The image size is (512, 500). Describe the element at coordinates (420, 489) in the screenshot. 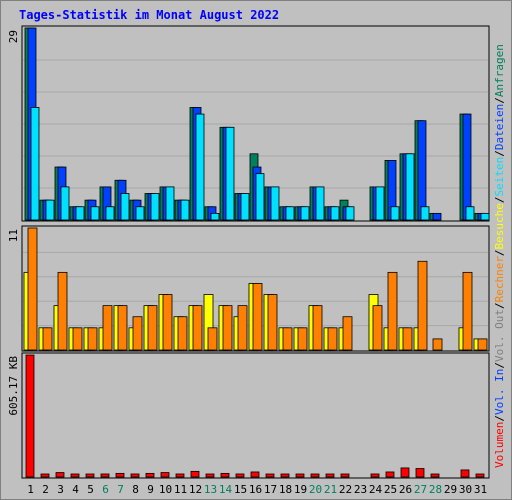

I see `x-tick-label: 27` at that location.